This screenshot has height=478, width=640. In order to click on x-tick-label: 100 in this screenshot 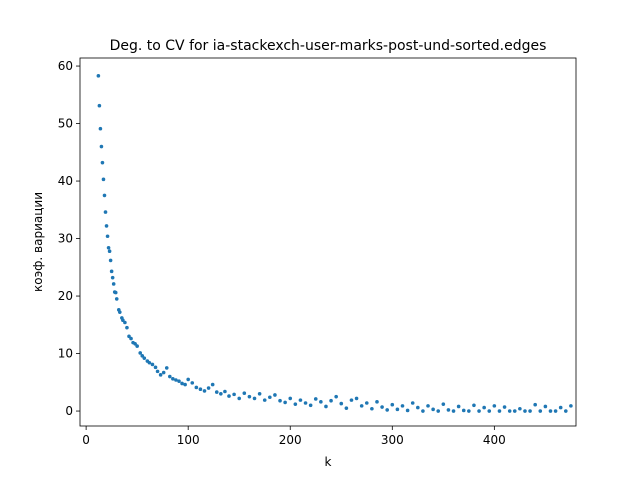, I will do `click(188, 440)`.